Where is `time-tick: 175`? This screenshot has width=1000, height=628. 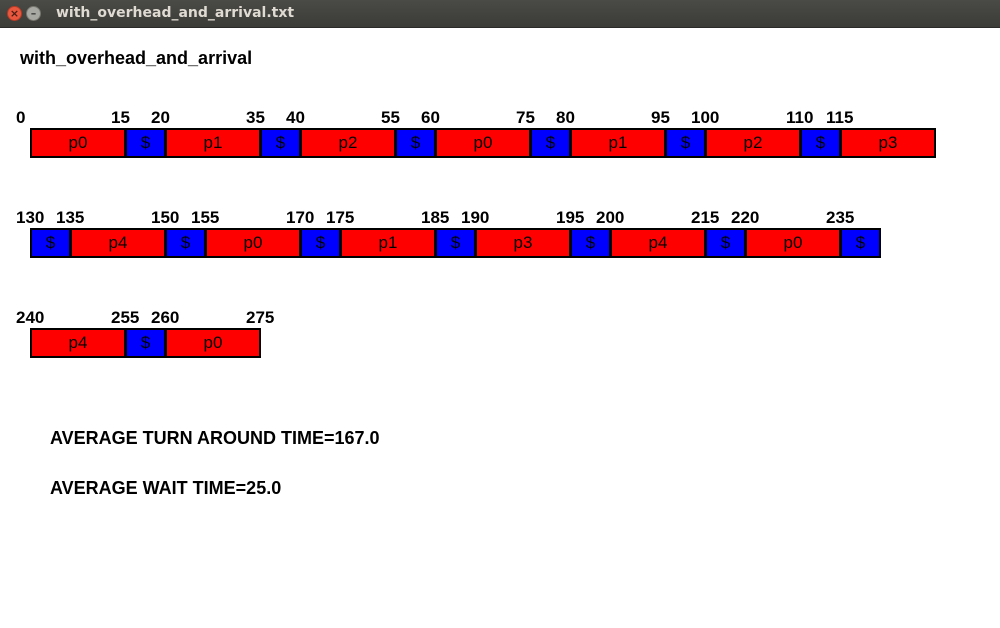
time-tick: 175 is located at coordinates (340, 217).